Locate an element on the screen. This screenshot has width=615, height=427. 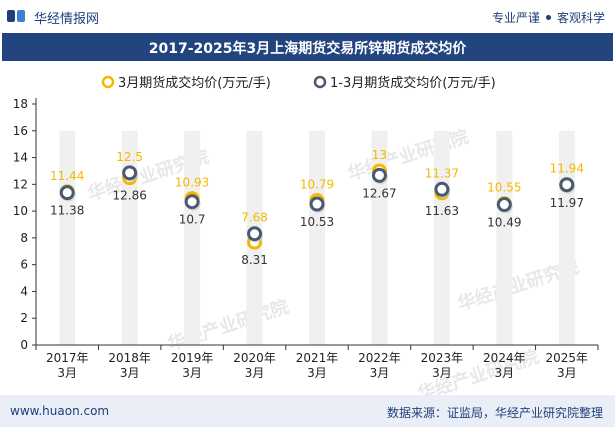
y-tick-label: 2 is located at coordinates (24, 318).